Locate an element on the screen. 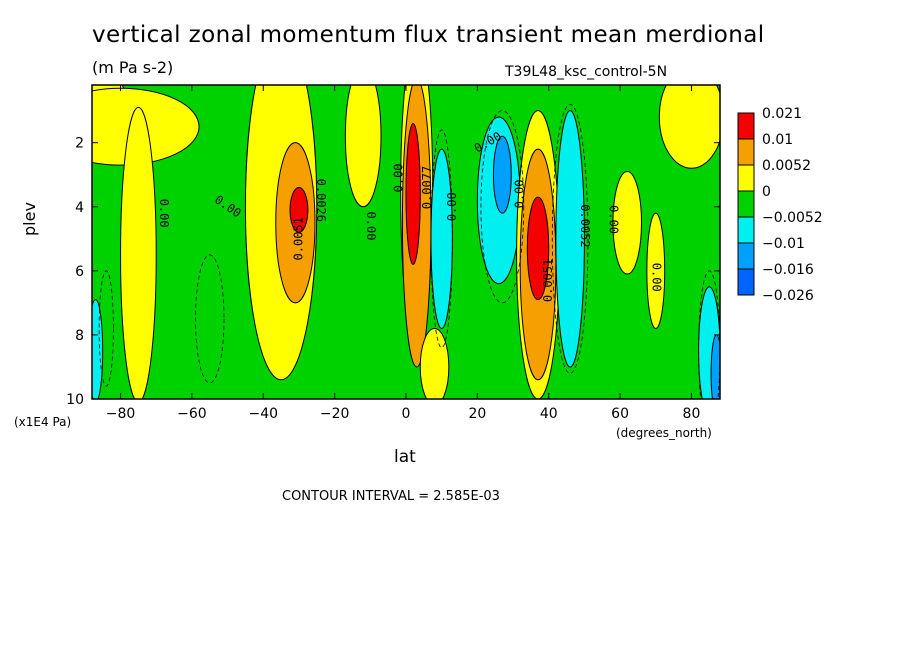  legend-label: 0.021 is located at coordinates (782, 114).